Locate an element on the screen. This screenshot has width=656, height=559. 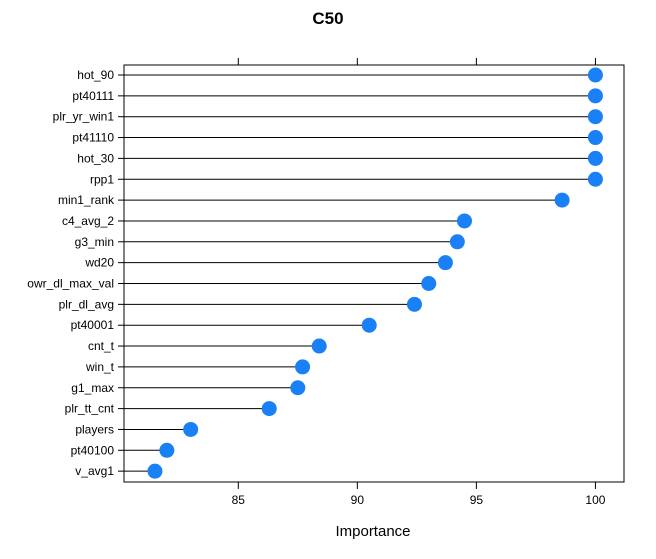
y-tick-label: rpp1 is located at coordinates (102, 179).